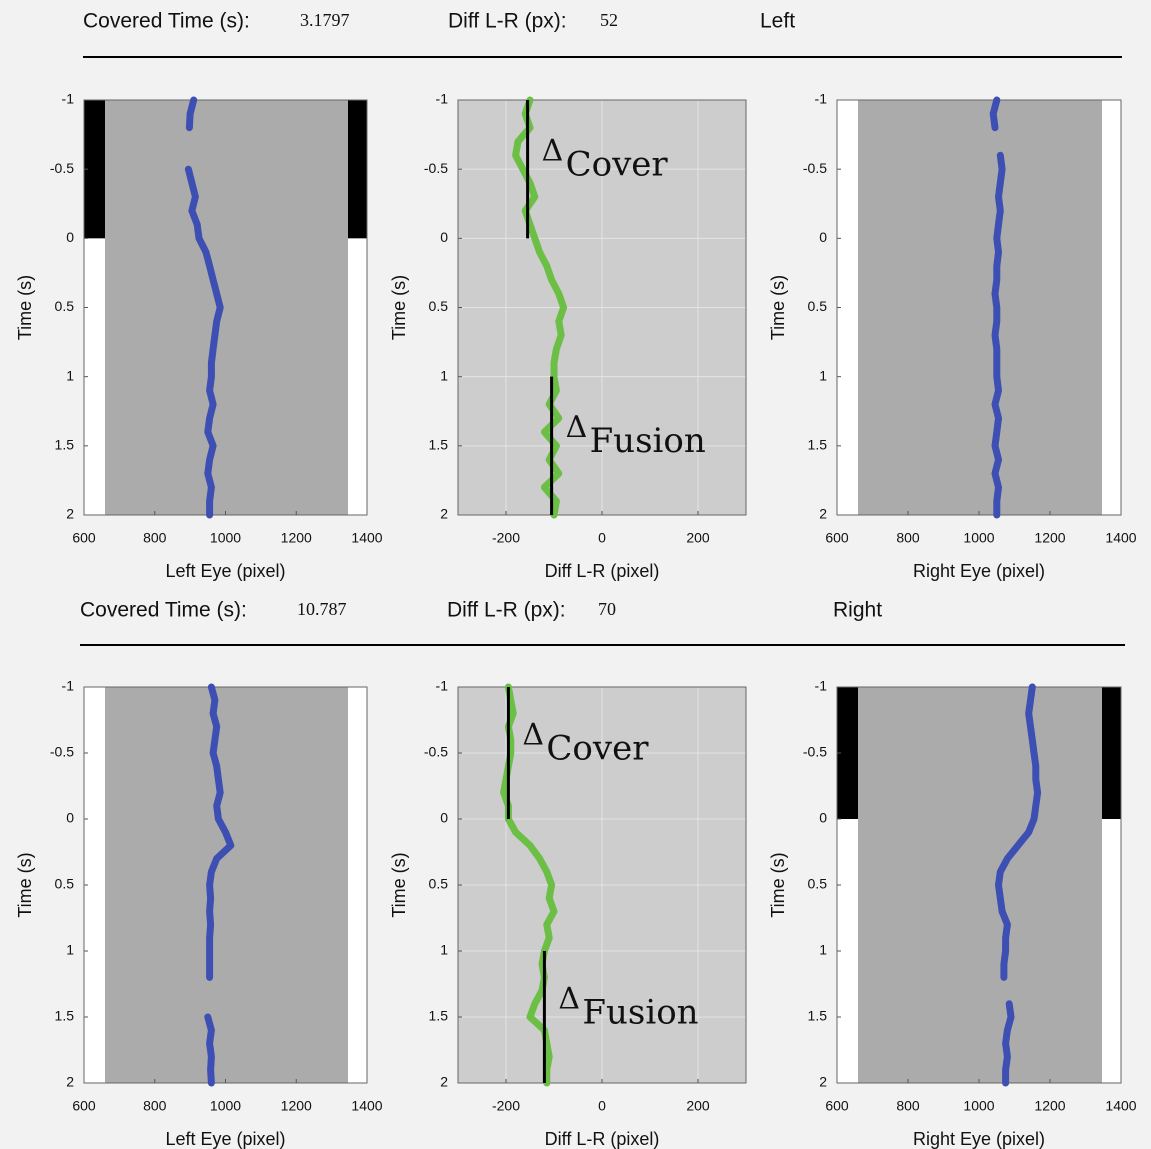 Image resolution: width=1151 pixels, height=1149 pixels. What do you see at coordinates (602, 538) in the screenshot?
I see `x-tick-label: 0` at bounding box center [602, 538].